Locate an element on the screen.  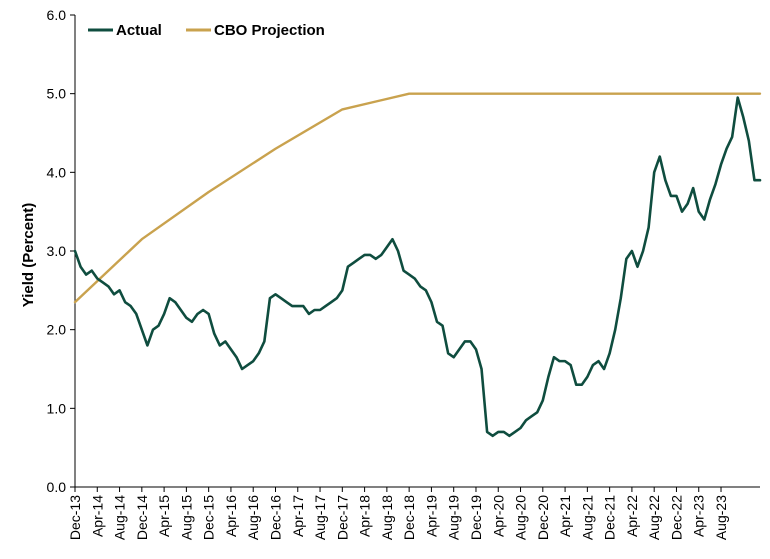
x-tick-label: Aug-15 is located at coordinates (186, 517).